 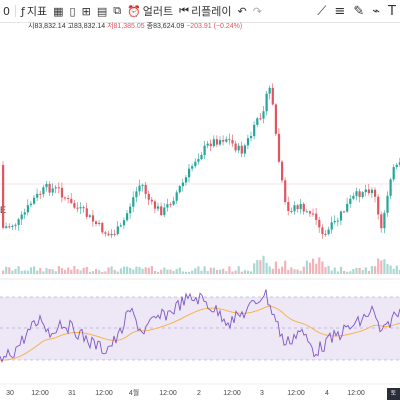 I want to click on replay-label: 리플레이, so click(x=211, y=12).